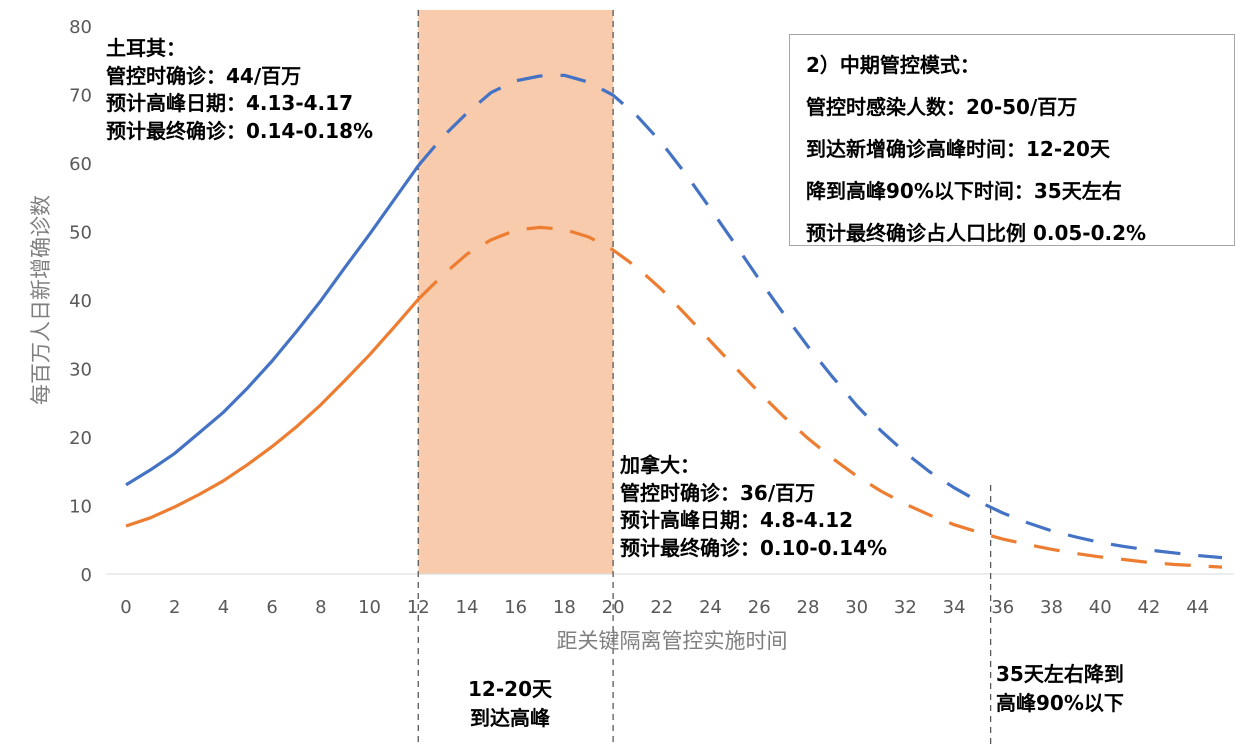 Image resolution: width=1258 pixels, height=748 pixels. What do you see at coordinates (1060, 703) in the screenshot?
I see `decline-line2: 高峰90%以下` at bounding box center [1060, 703].